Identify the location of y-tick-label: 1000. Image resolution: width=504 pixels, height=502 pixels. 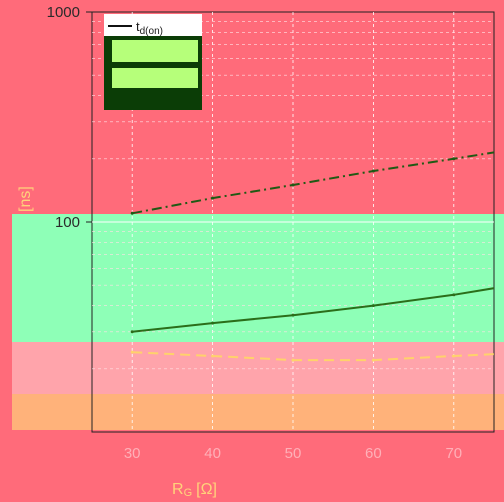
(63, 12).